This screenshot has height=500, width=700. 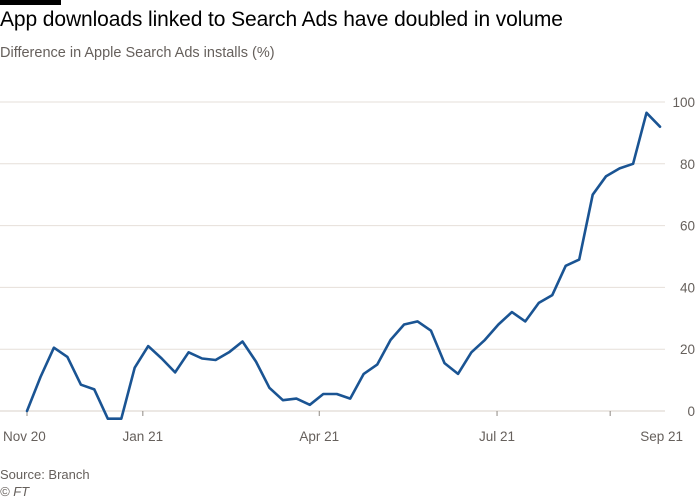 I want to click on ft-top-bar, so click(x=30, y=2).